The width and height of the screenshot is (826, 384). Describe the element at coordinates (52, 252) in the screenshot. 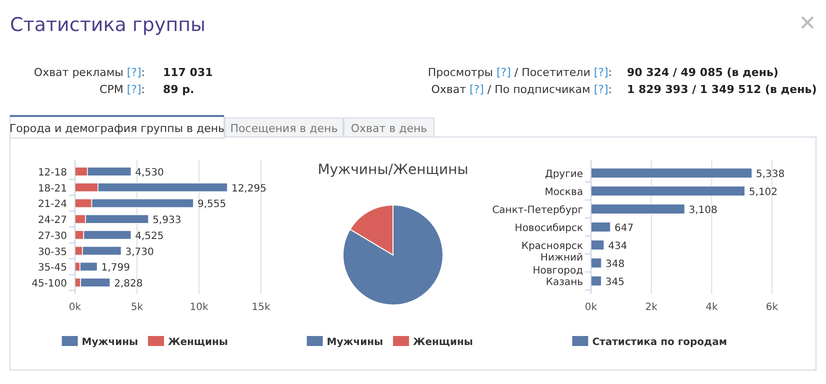

I see `y-tick-label: 30-35` at that location.